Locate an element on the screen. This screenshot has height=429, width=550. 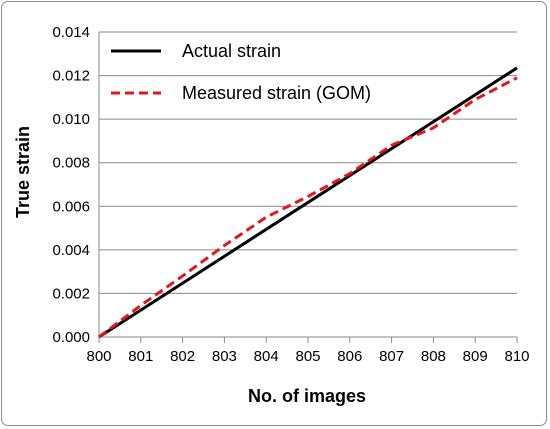
x-tick-label: 801 is located at coordinates (140, 356).